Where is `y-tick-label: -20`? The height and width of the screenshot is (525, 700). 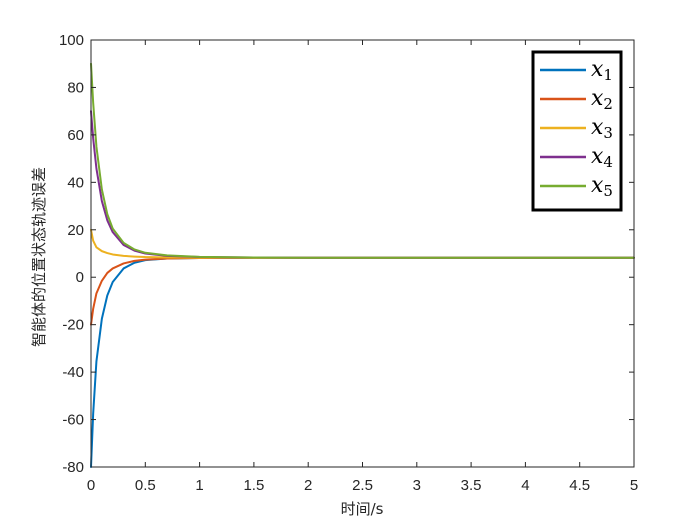 y-tick-label: -20 is located at coordinates (73, 325).